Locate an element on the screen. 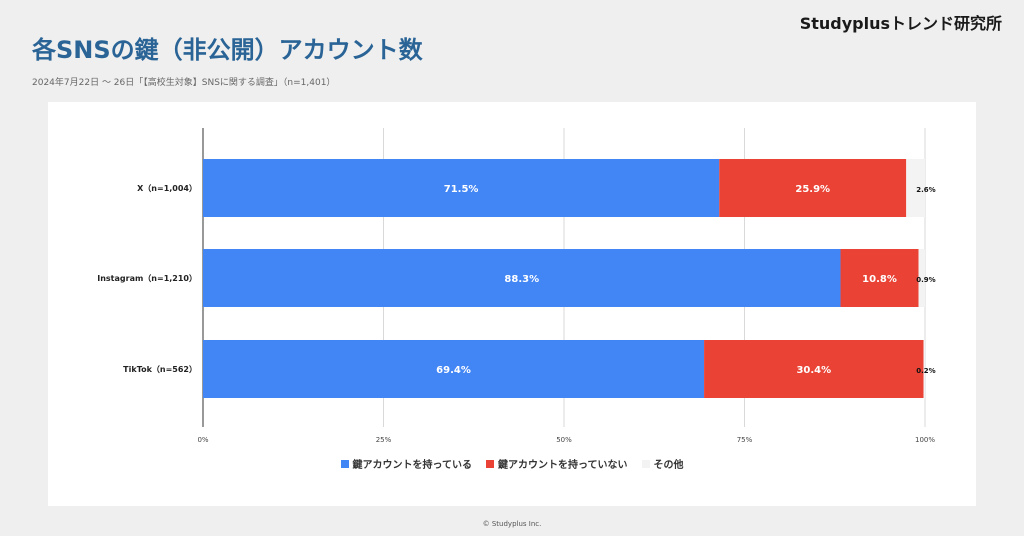  legend-label: その他 is located at coordinates (668, 465).